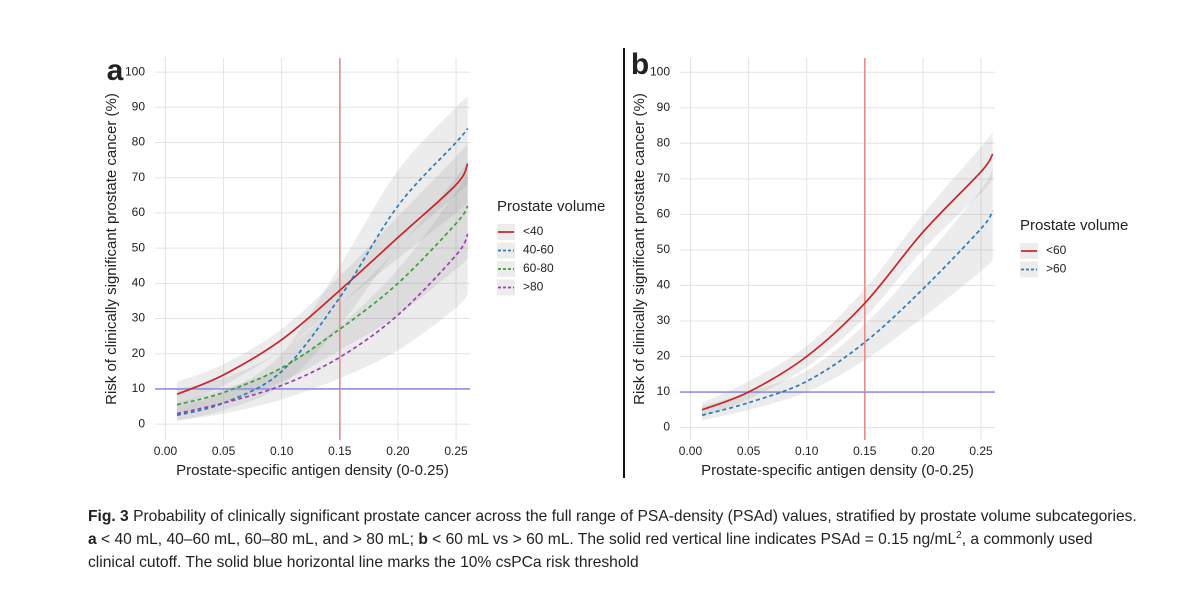 The width and height of the screenshot is (1200, 595). What do you see at coordinates (108, 516) in the screenshot?
I see `caption-text: Fig. 3` at bounding box center [108, 516].